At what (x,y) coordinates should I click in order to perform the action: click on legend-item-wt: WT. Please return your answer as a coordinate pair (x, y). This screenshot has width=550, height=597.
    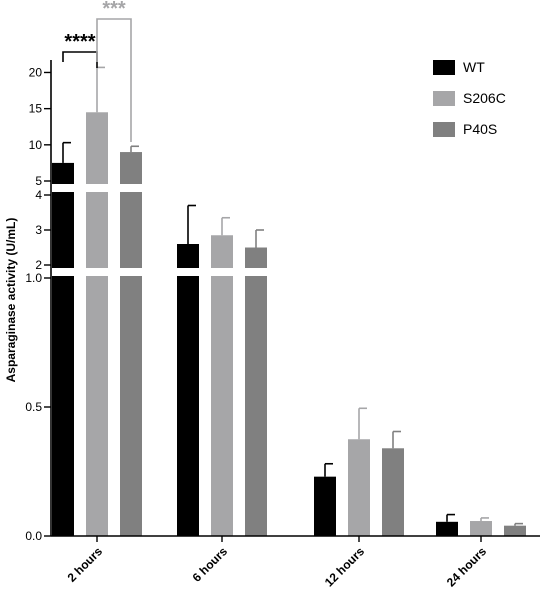
    Looking at the image, I should click on (459, 67).